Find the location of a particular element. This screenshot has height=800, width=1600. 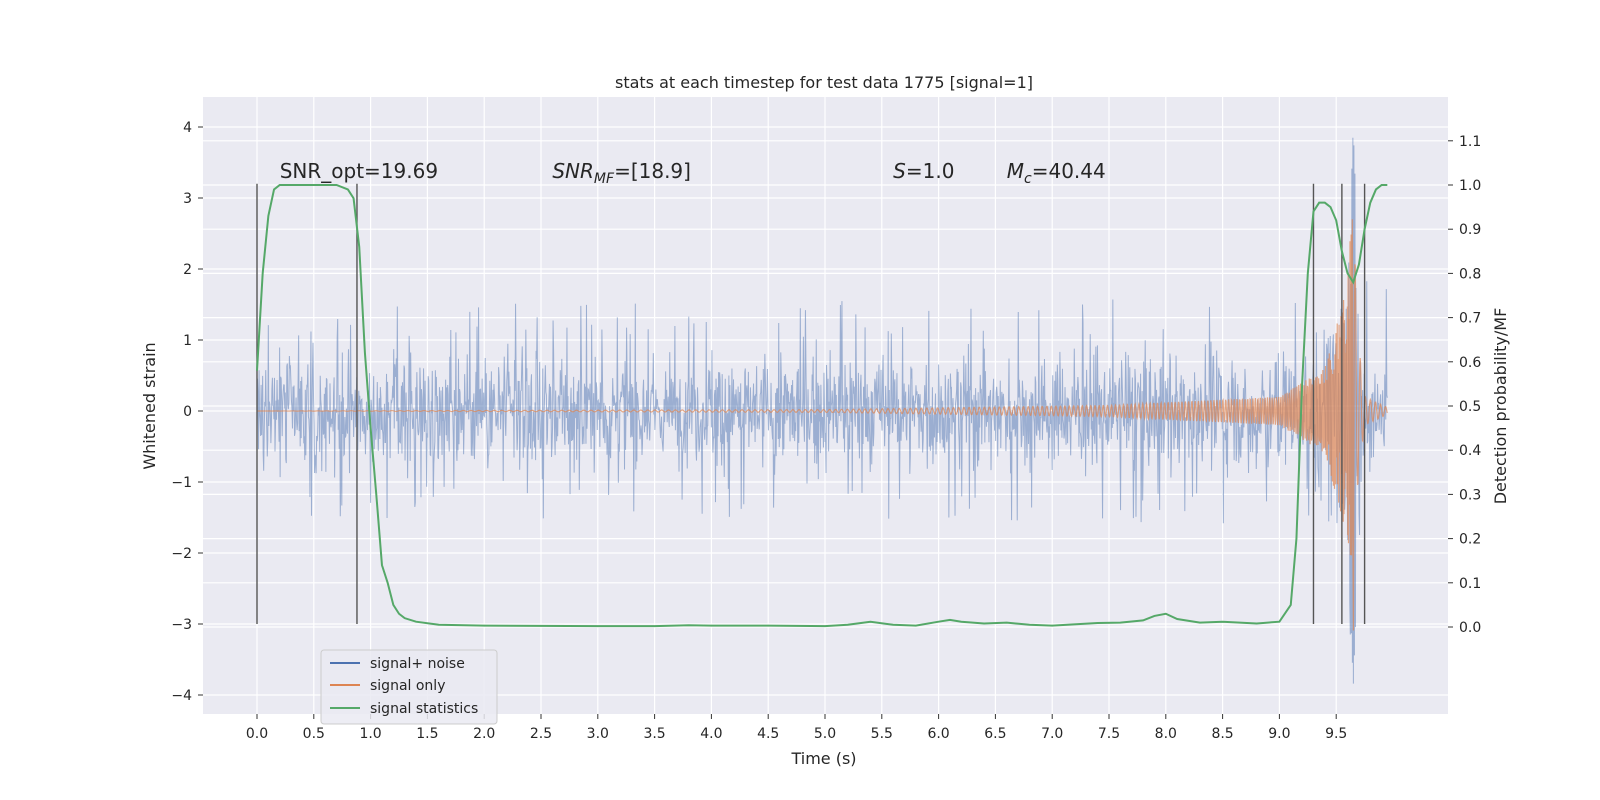

y-right-tick-label: 0.5 is located at coordinates (1470, 407).